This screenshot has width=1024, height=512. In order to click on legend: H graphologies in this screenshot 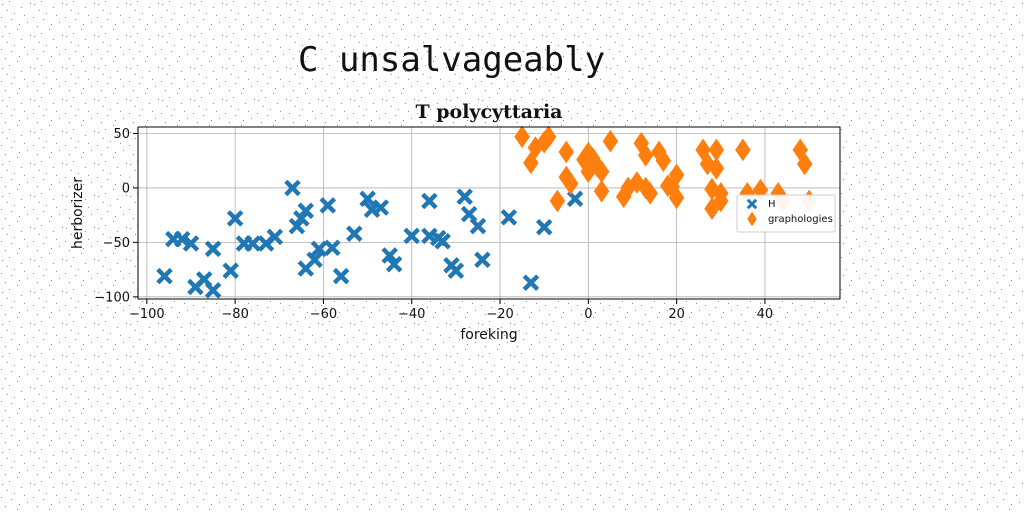, I will do `click(786, 213)`.